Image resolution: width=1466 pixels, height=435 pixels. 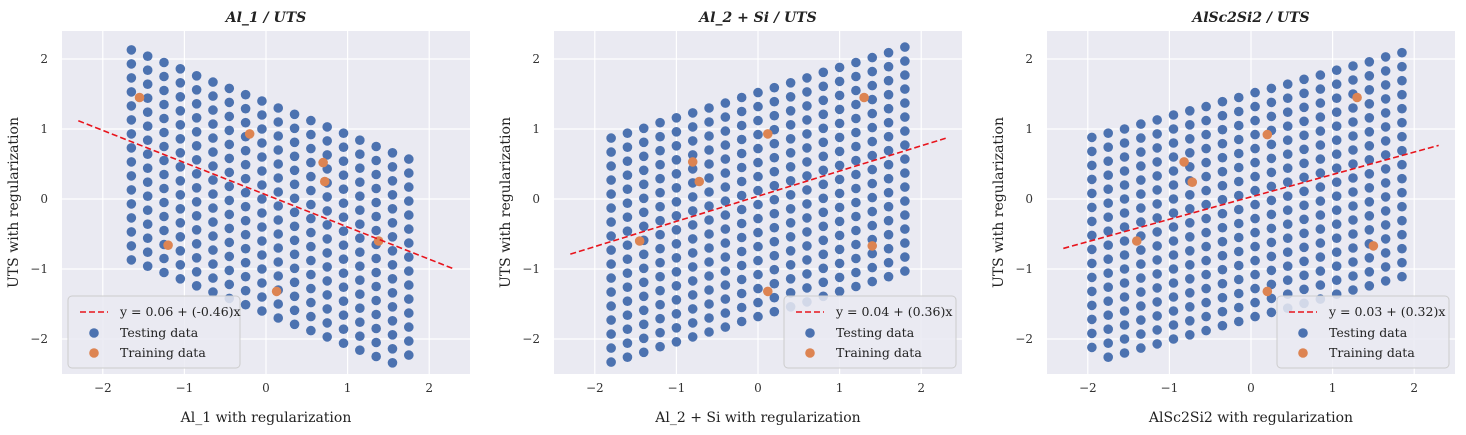 I want to click on x-tick-label: 0, so click(x=758, y=388).